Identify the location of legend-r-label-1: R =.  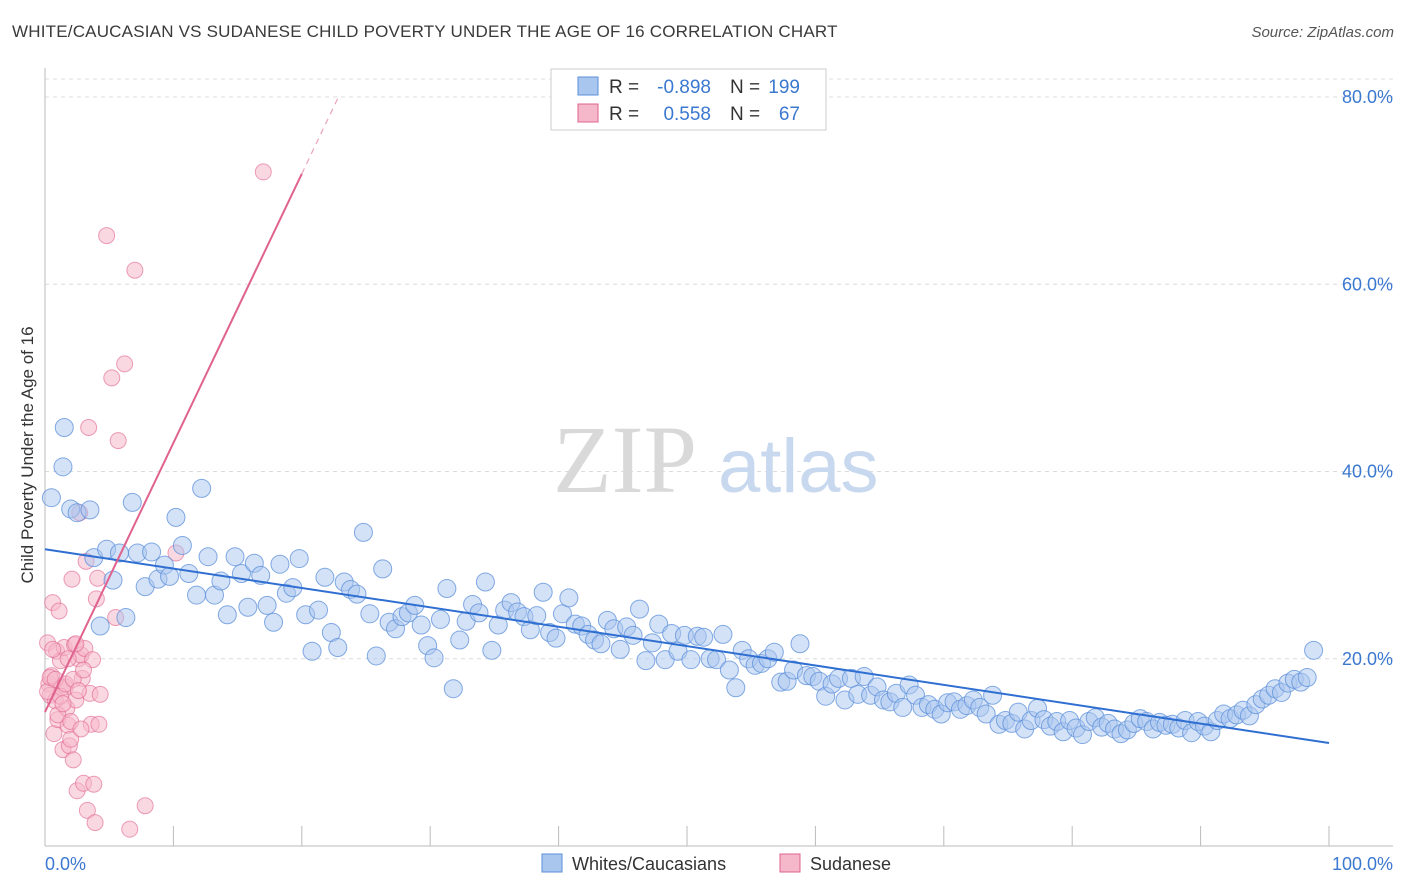
(624, 87).